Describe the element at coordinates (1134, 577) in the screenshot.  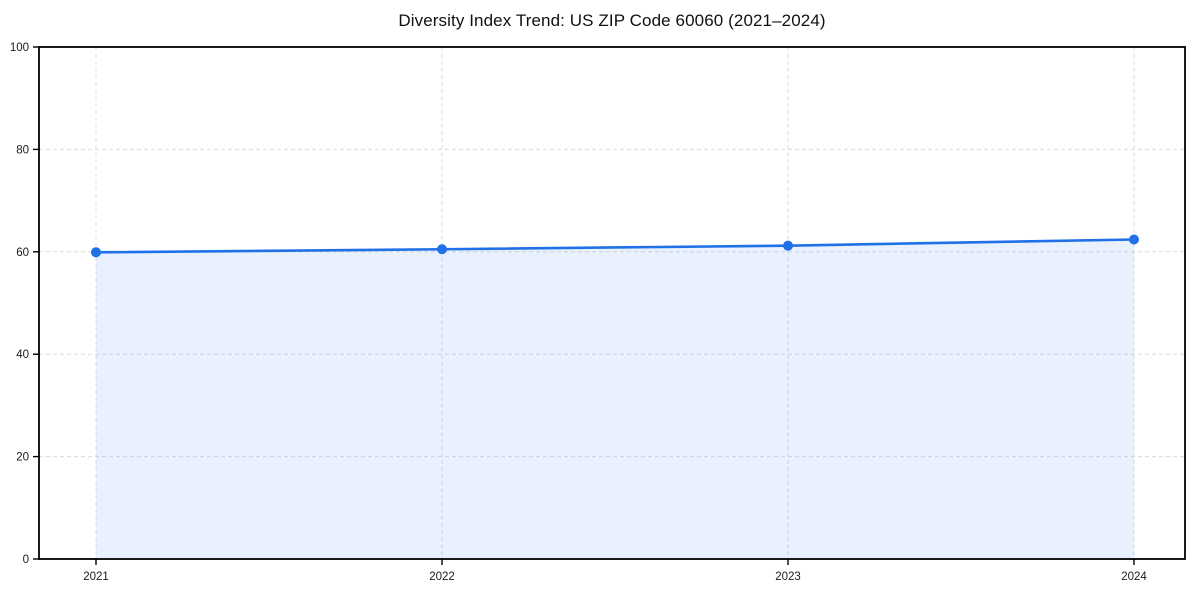
I see `x-tick-label: 2024` at that location.